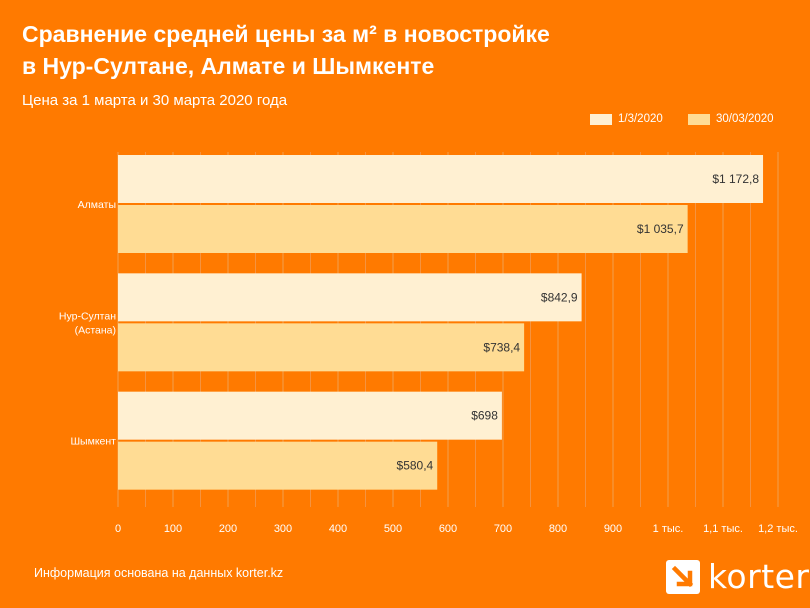  What do you see at coordinates (87, 323) in the screenshot?
I see `category-label-1: Нур-Султан (Астана)` at bounding box center [87, 323].